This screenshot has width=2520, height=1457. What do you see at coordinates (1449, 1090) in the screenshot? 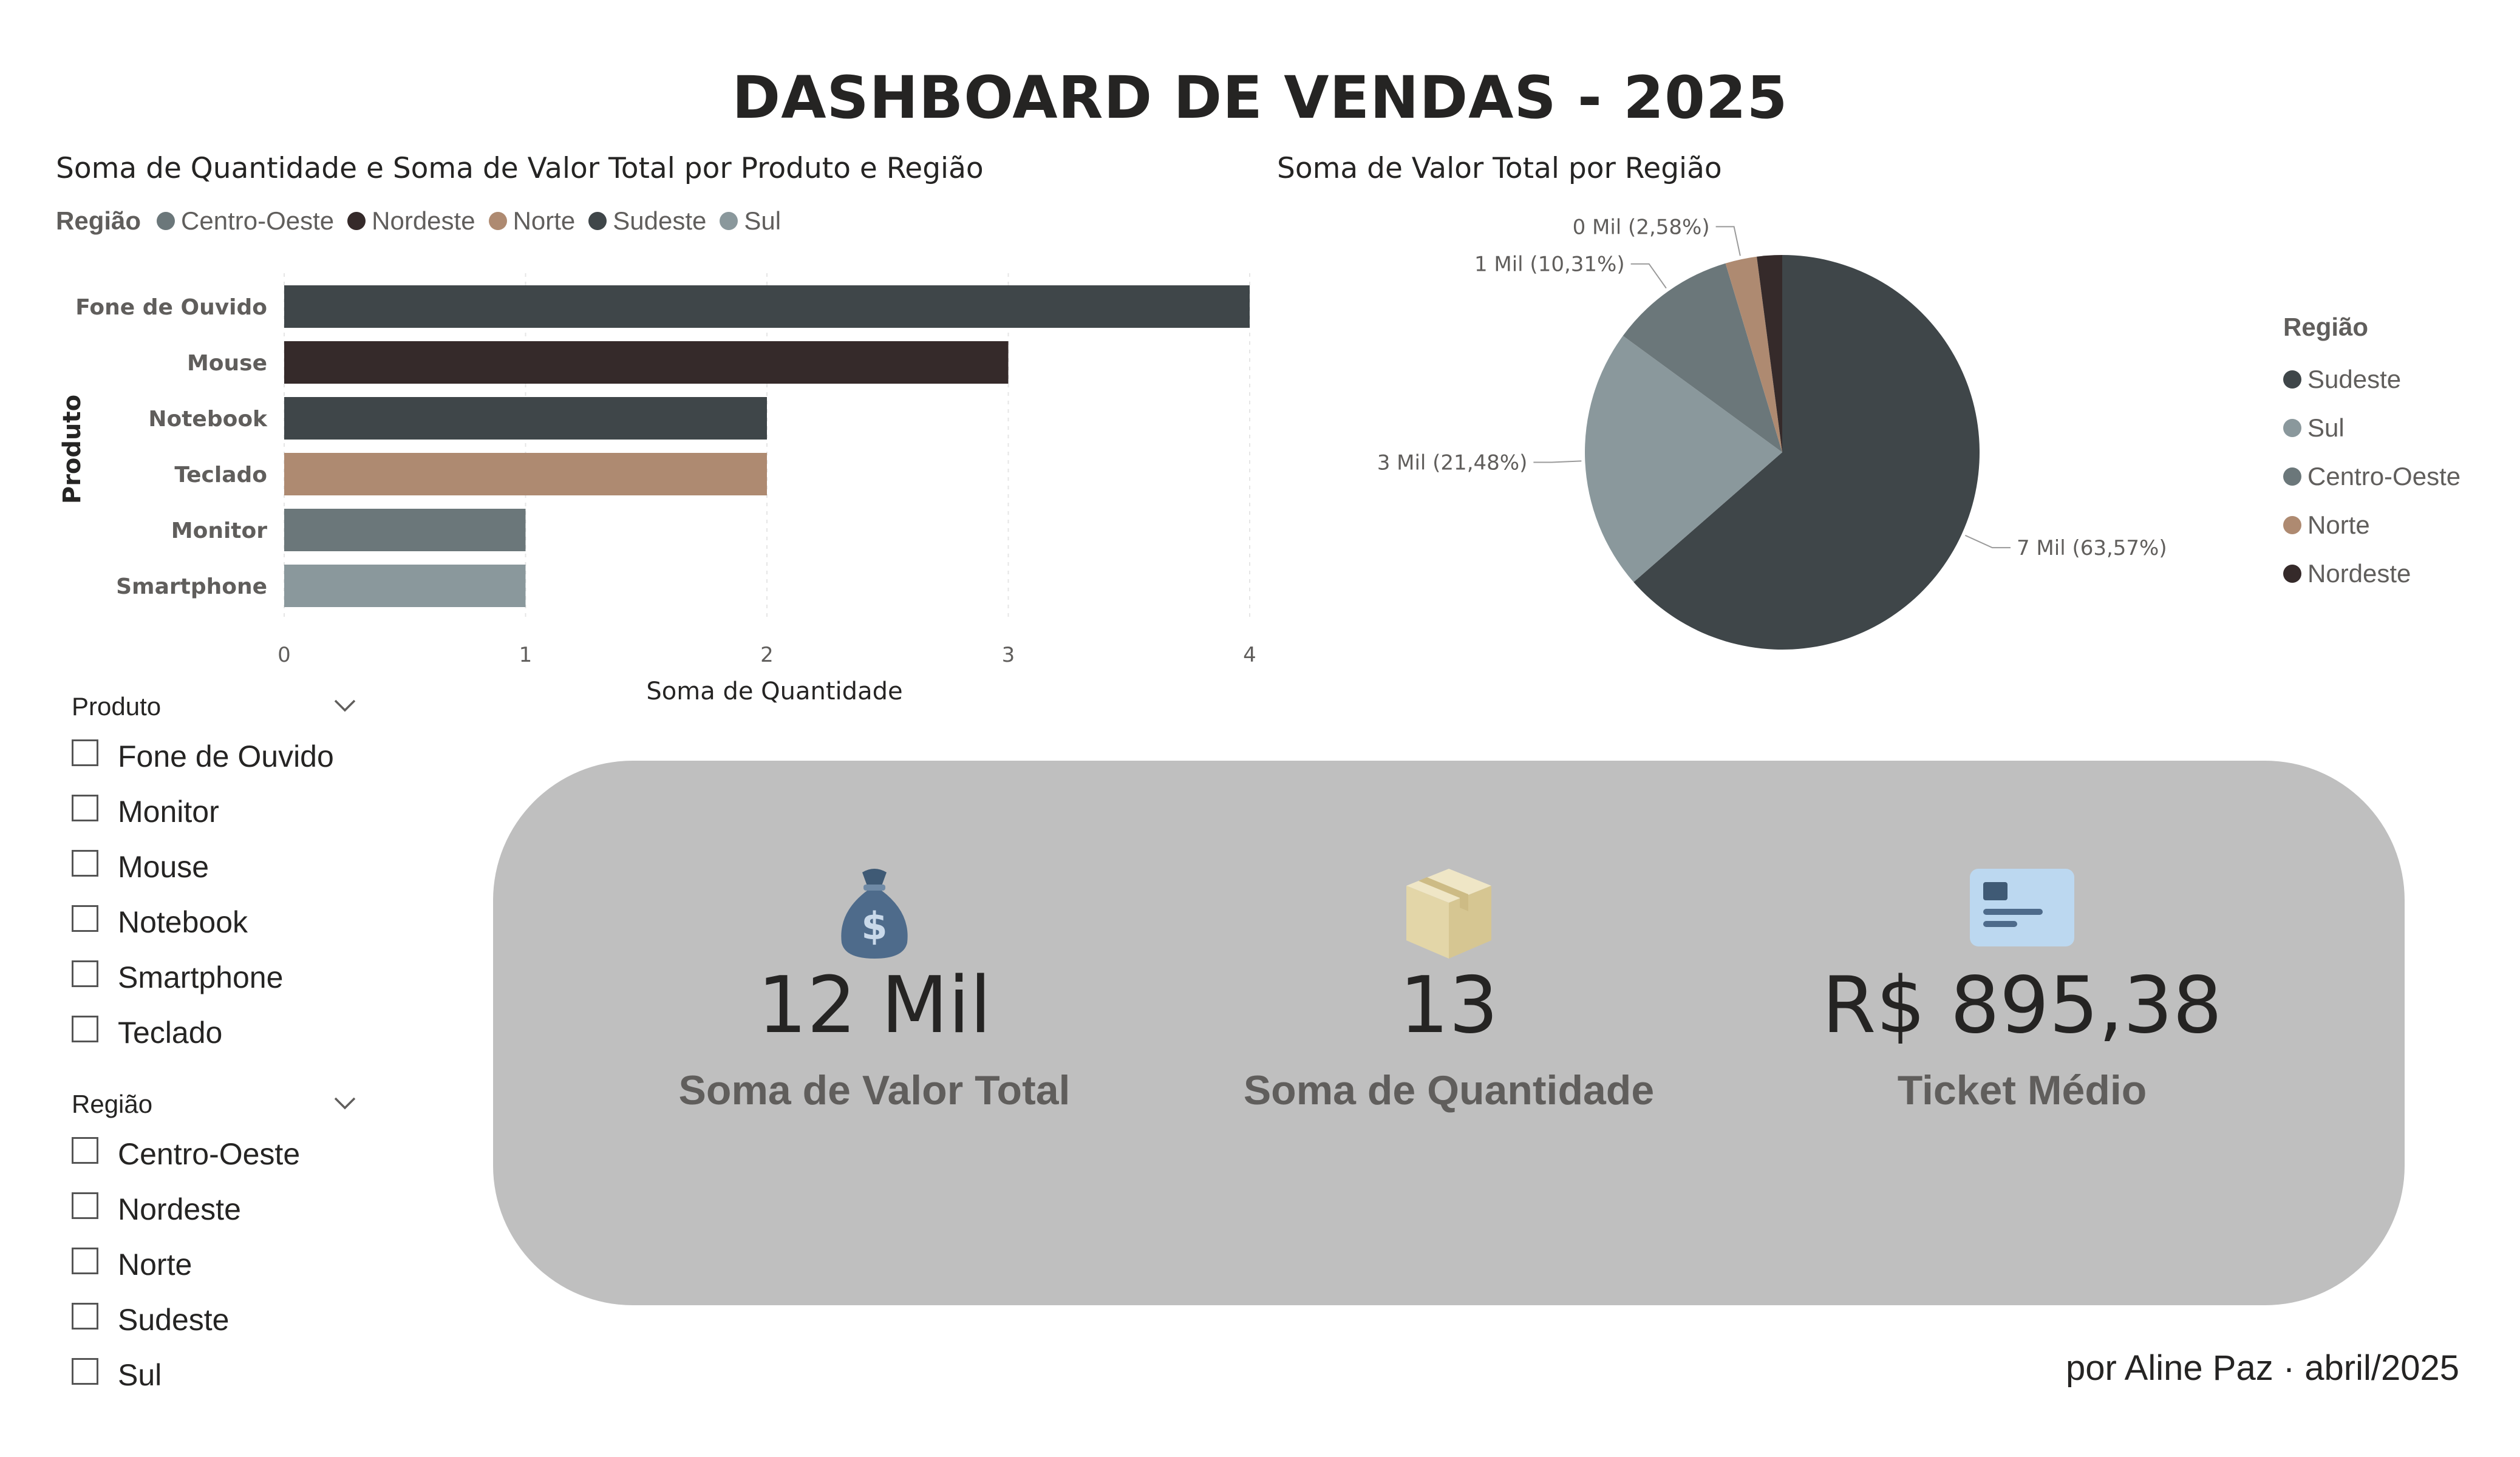
I see `kpi-label-quantidade: Soma de Quantidade` at bounding box center [1449, 1090].